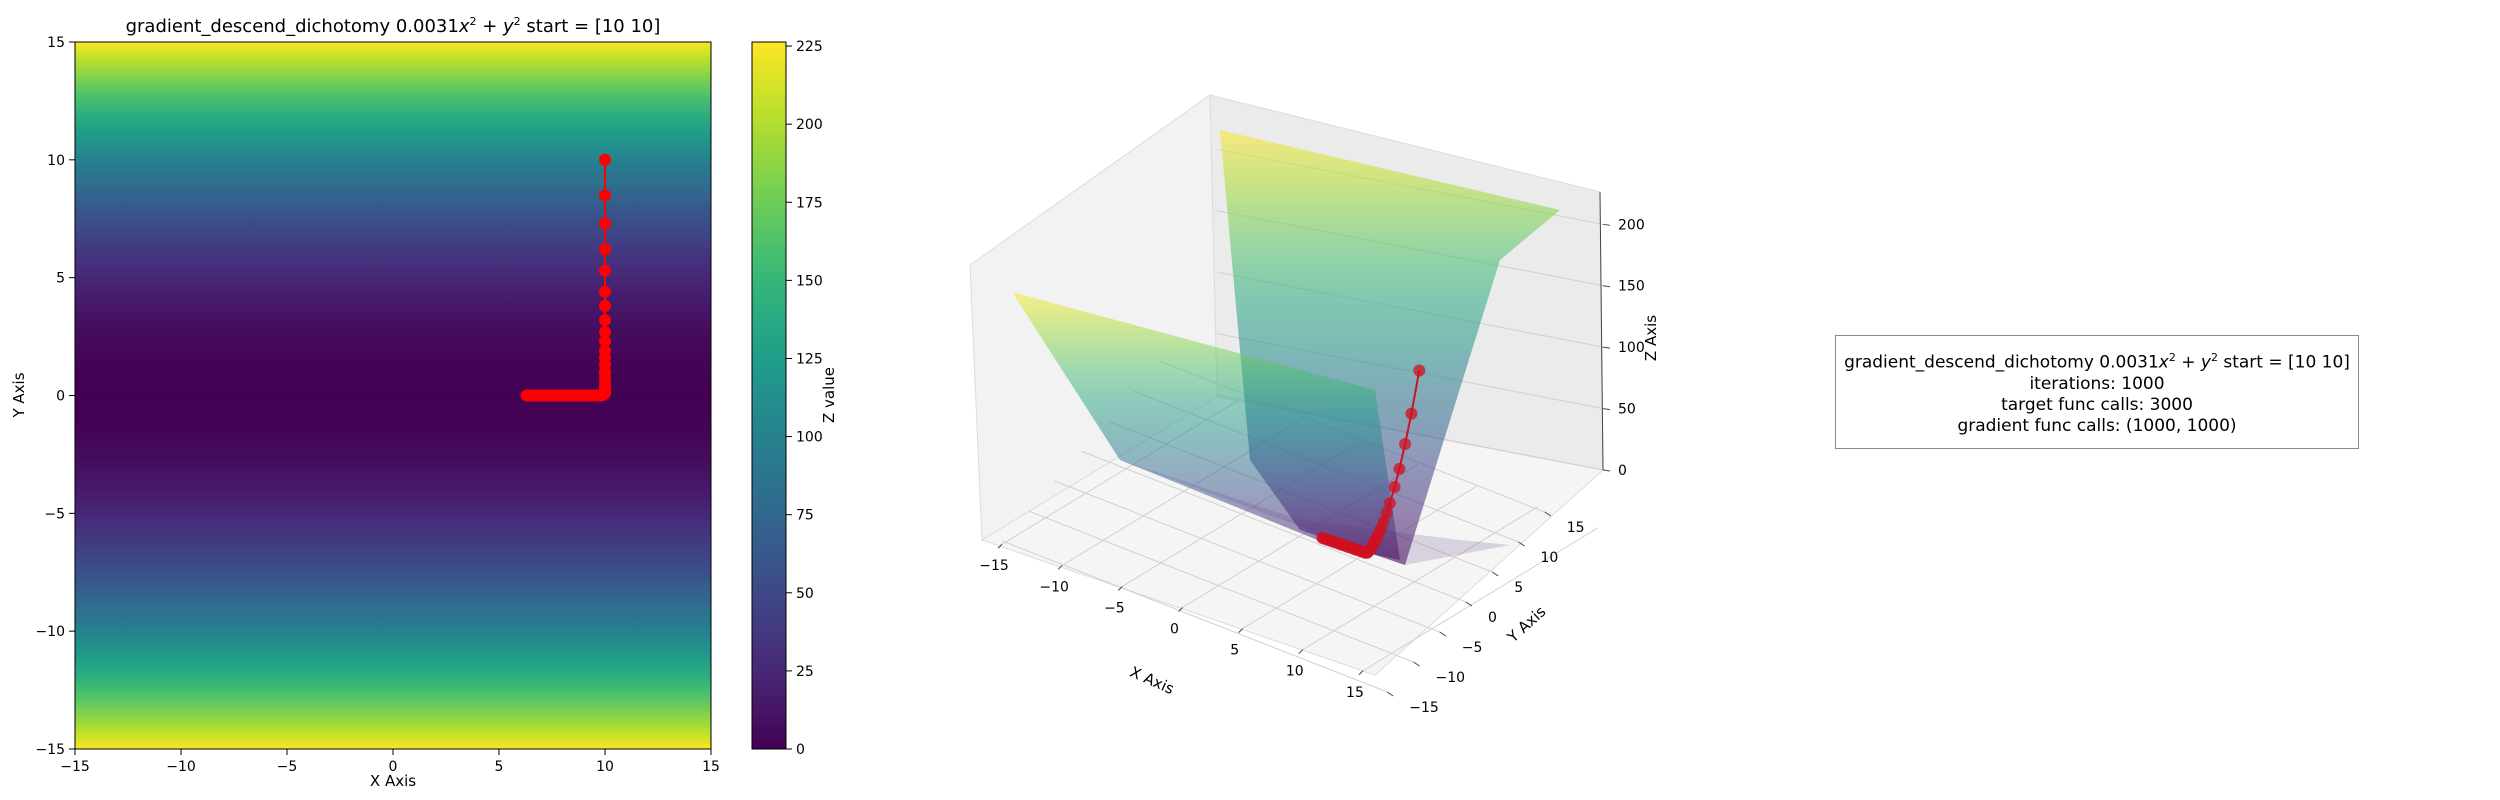 The height and width of the screenshot is (800, 2500). I want to click on 3d-z-tick-label: 200, so click(1631, 225).